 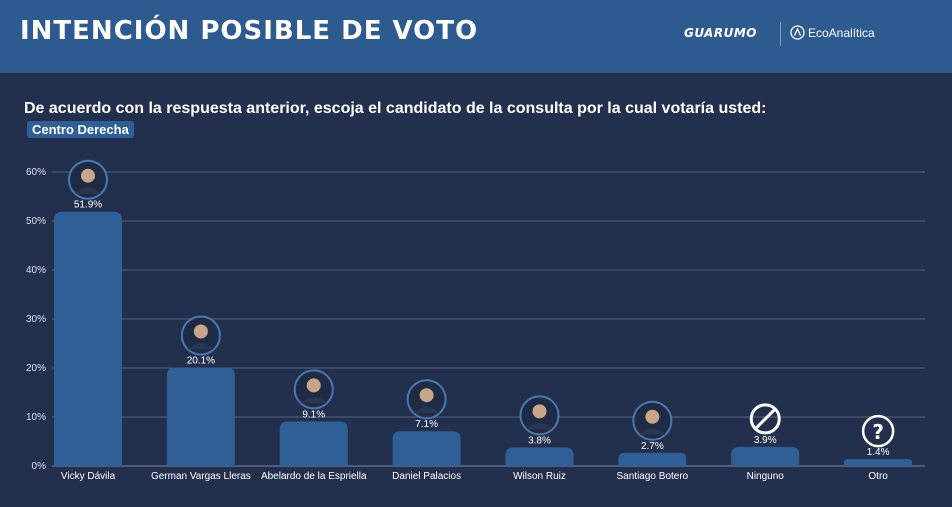 I want to click on category-label: Ninguno, so click(x=766, y=476).